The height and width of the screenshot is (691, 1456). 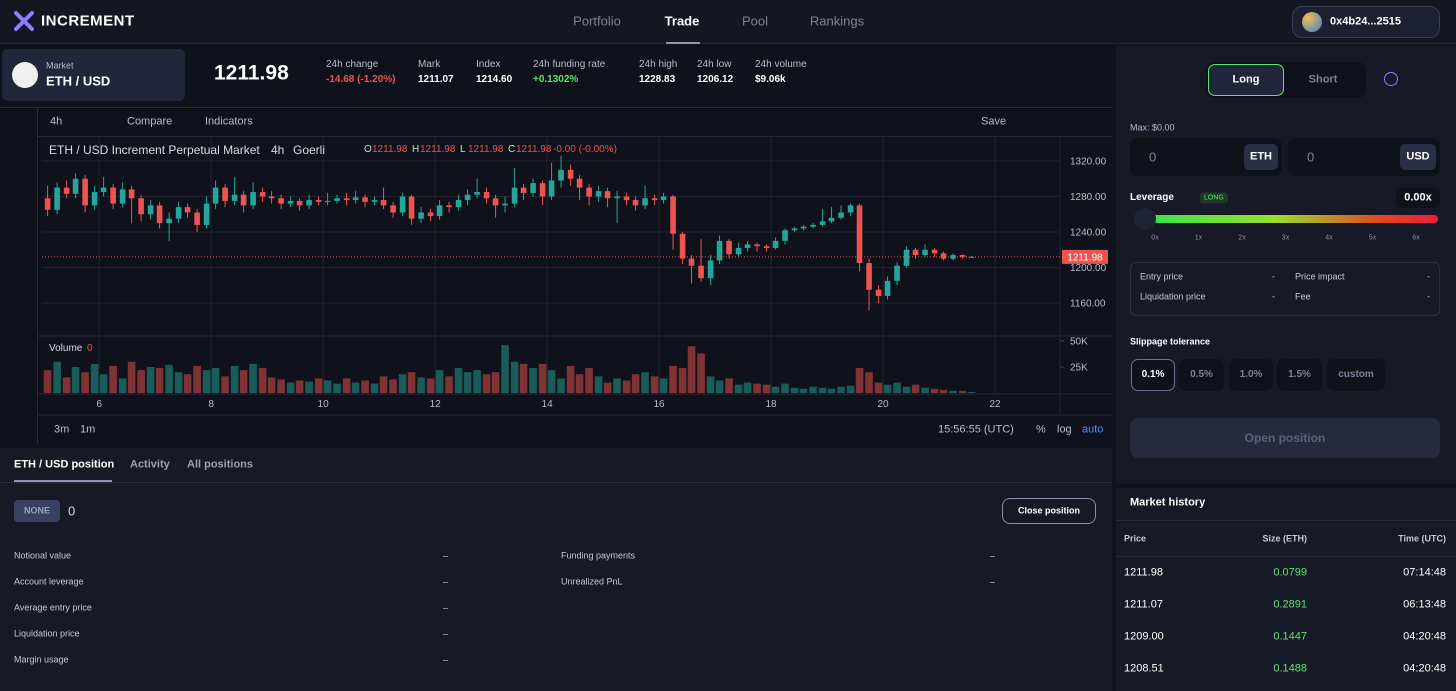 What do you see at coordinates (1286, 265) in the screenshot?
I see `order-panel` at bounding box center [1286, 265].